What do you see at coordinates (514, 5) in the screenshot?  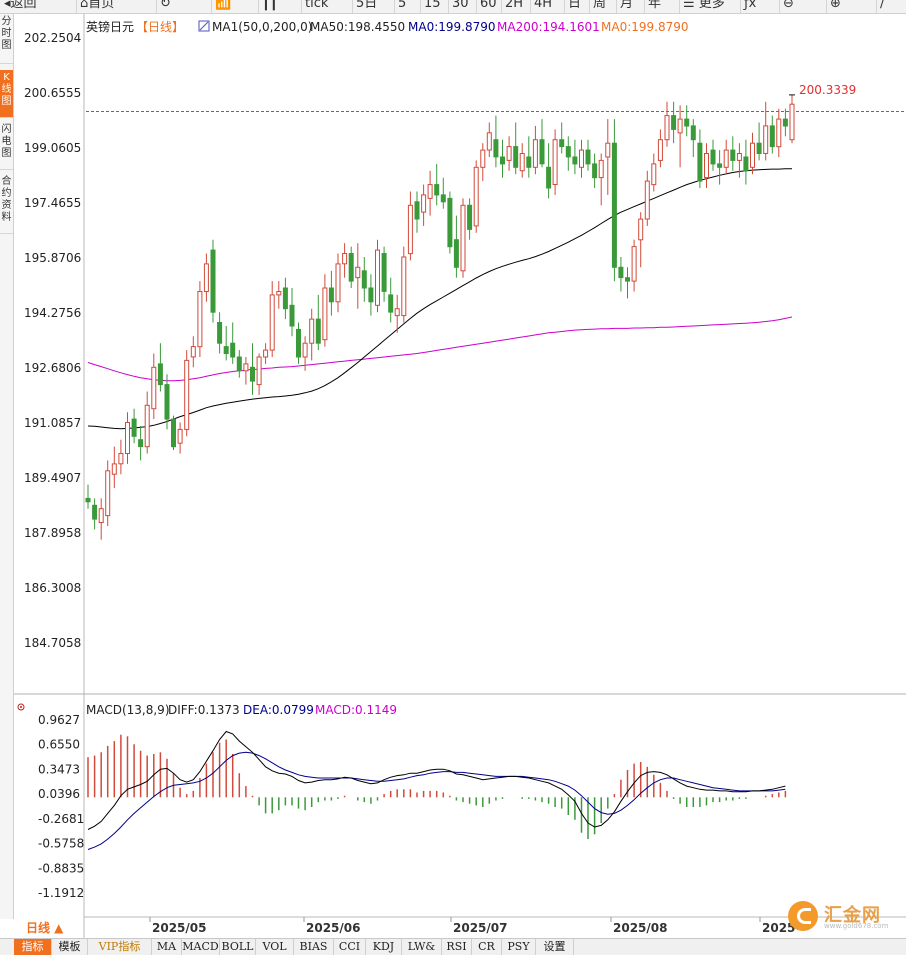 I see `period-2h: 2H` at bounding box center [514, 5].